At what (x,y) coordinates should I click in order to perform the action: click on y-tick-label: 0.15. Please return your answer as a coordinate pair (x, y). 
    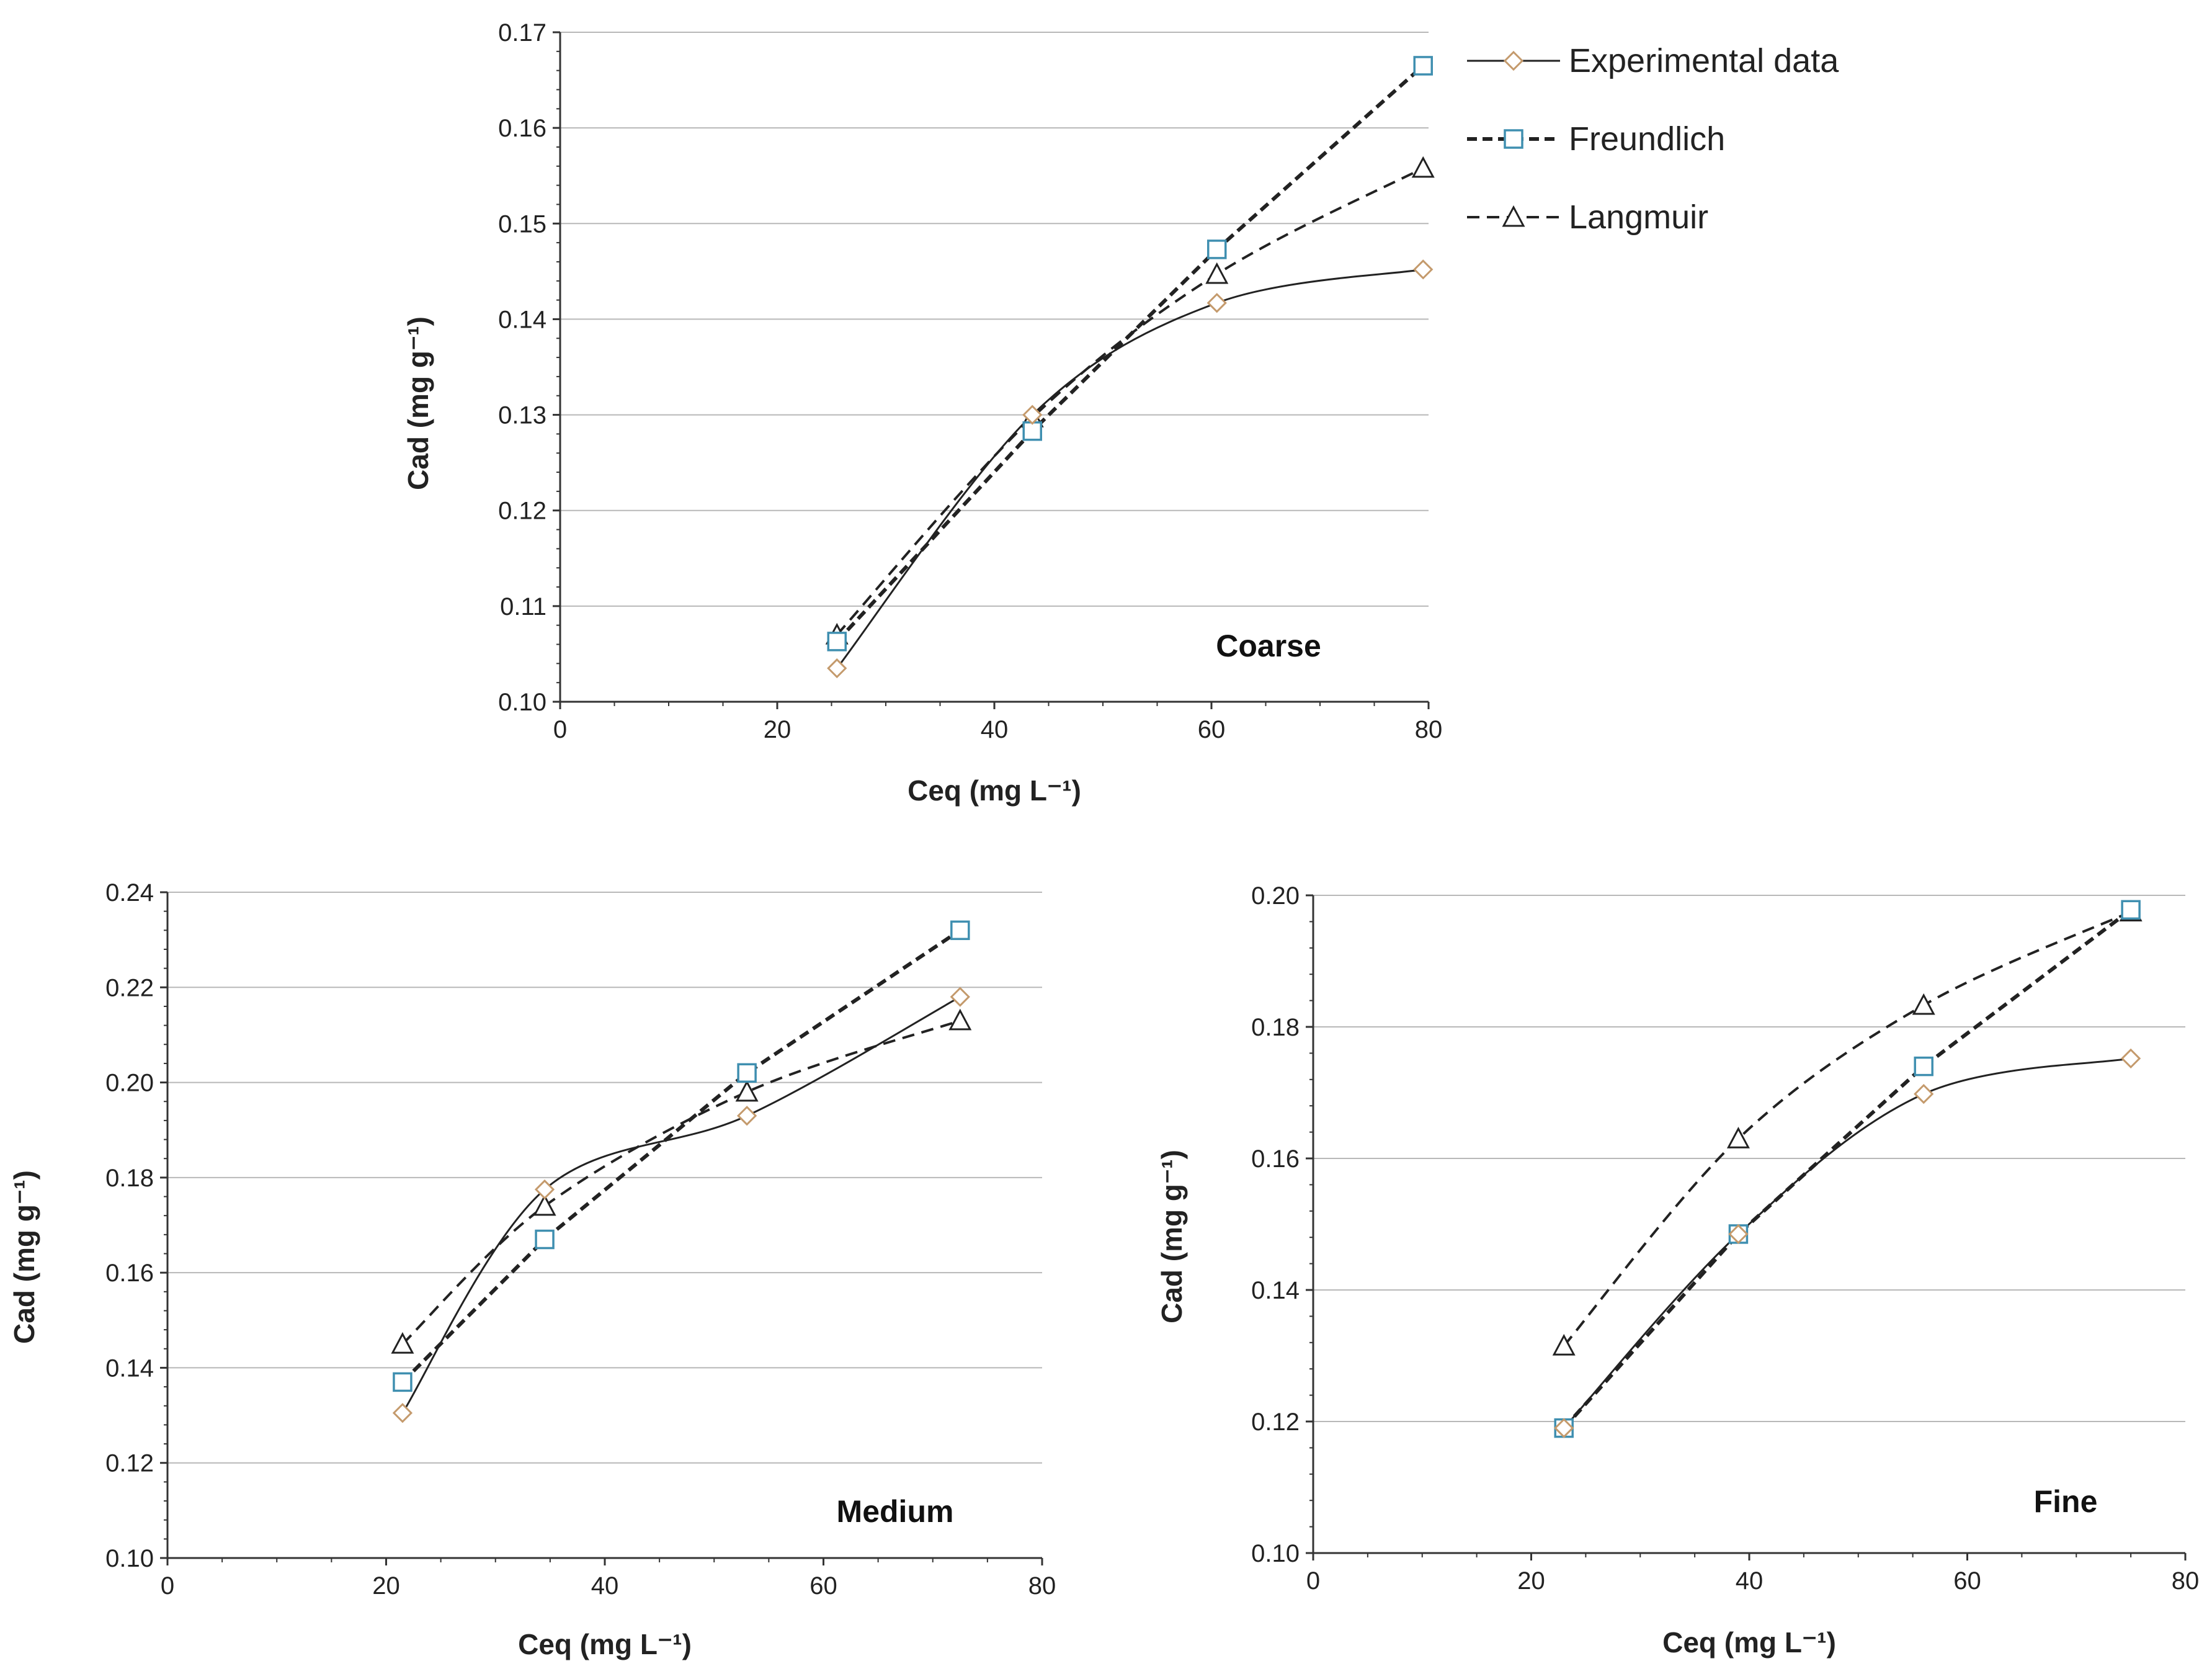
    Looking at the image, I should click on (522, 224).